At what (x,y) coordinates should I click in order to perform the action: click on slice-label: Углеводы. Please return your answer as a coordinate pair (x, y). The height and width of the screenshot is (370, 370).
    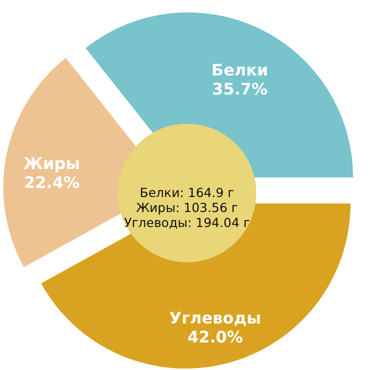
    Looking at the image, I should click on (215, 318).